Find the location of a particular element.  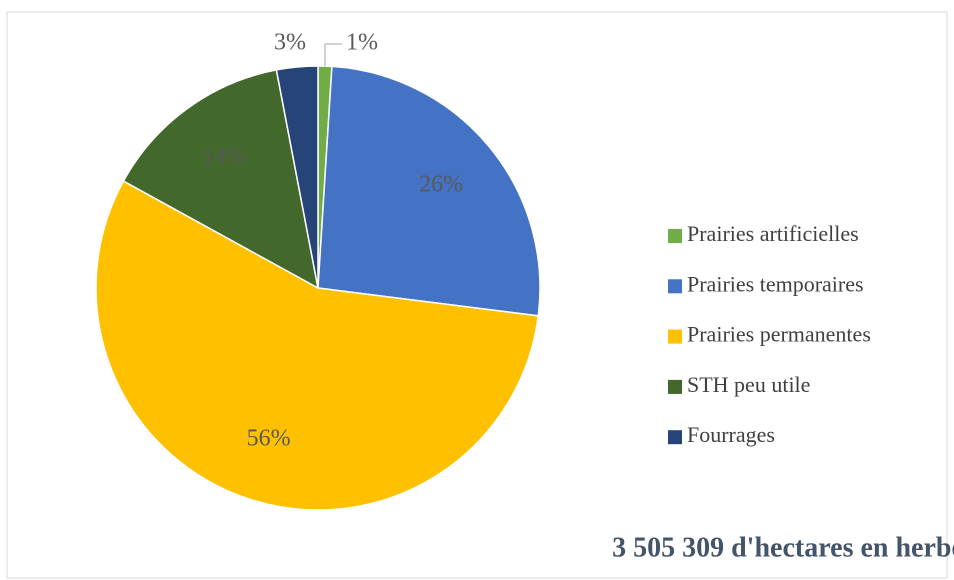

data-label: 3% is located at coordinates (290, 43).